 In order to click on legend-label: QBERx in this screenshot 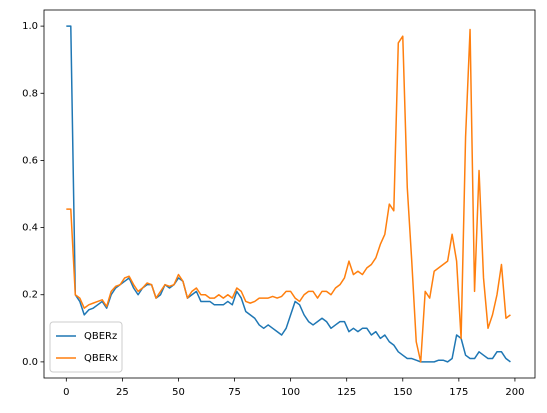, I will do `click(101, 358)`.